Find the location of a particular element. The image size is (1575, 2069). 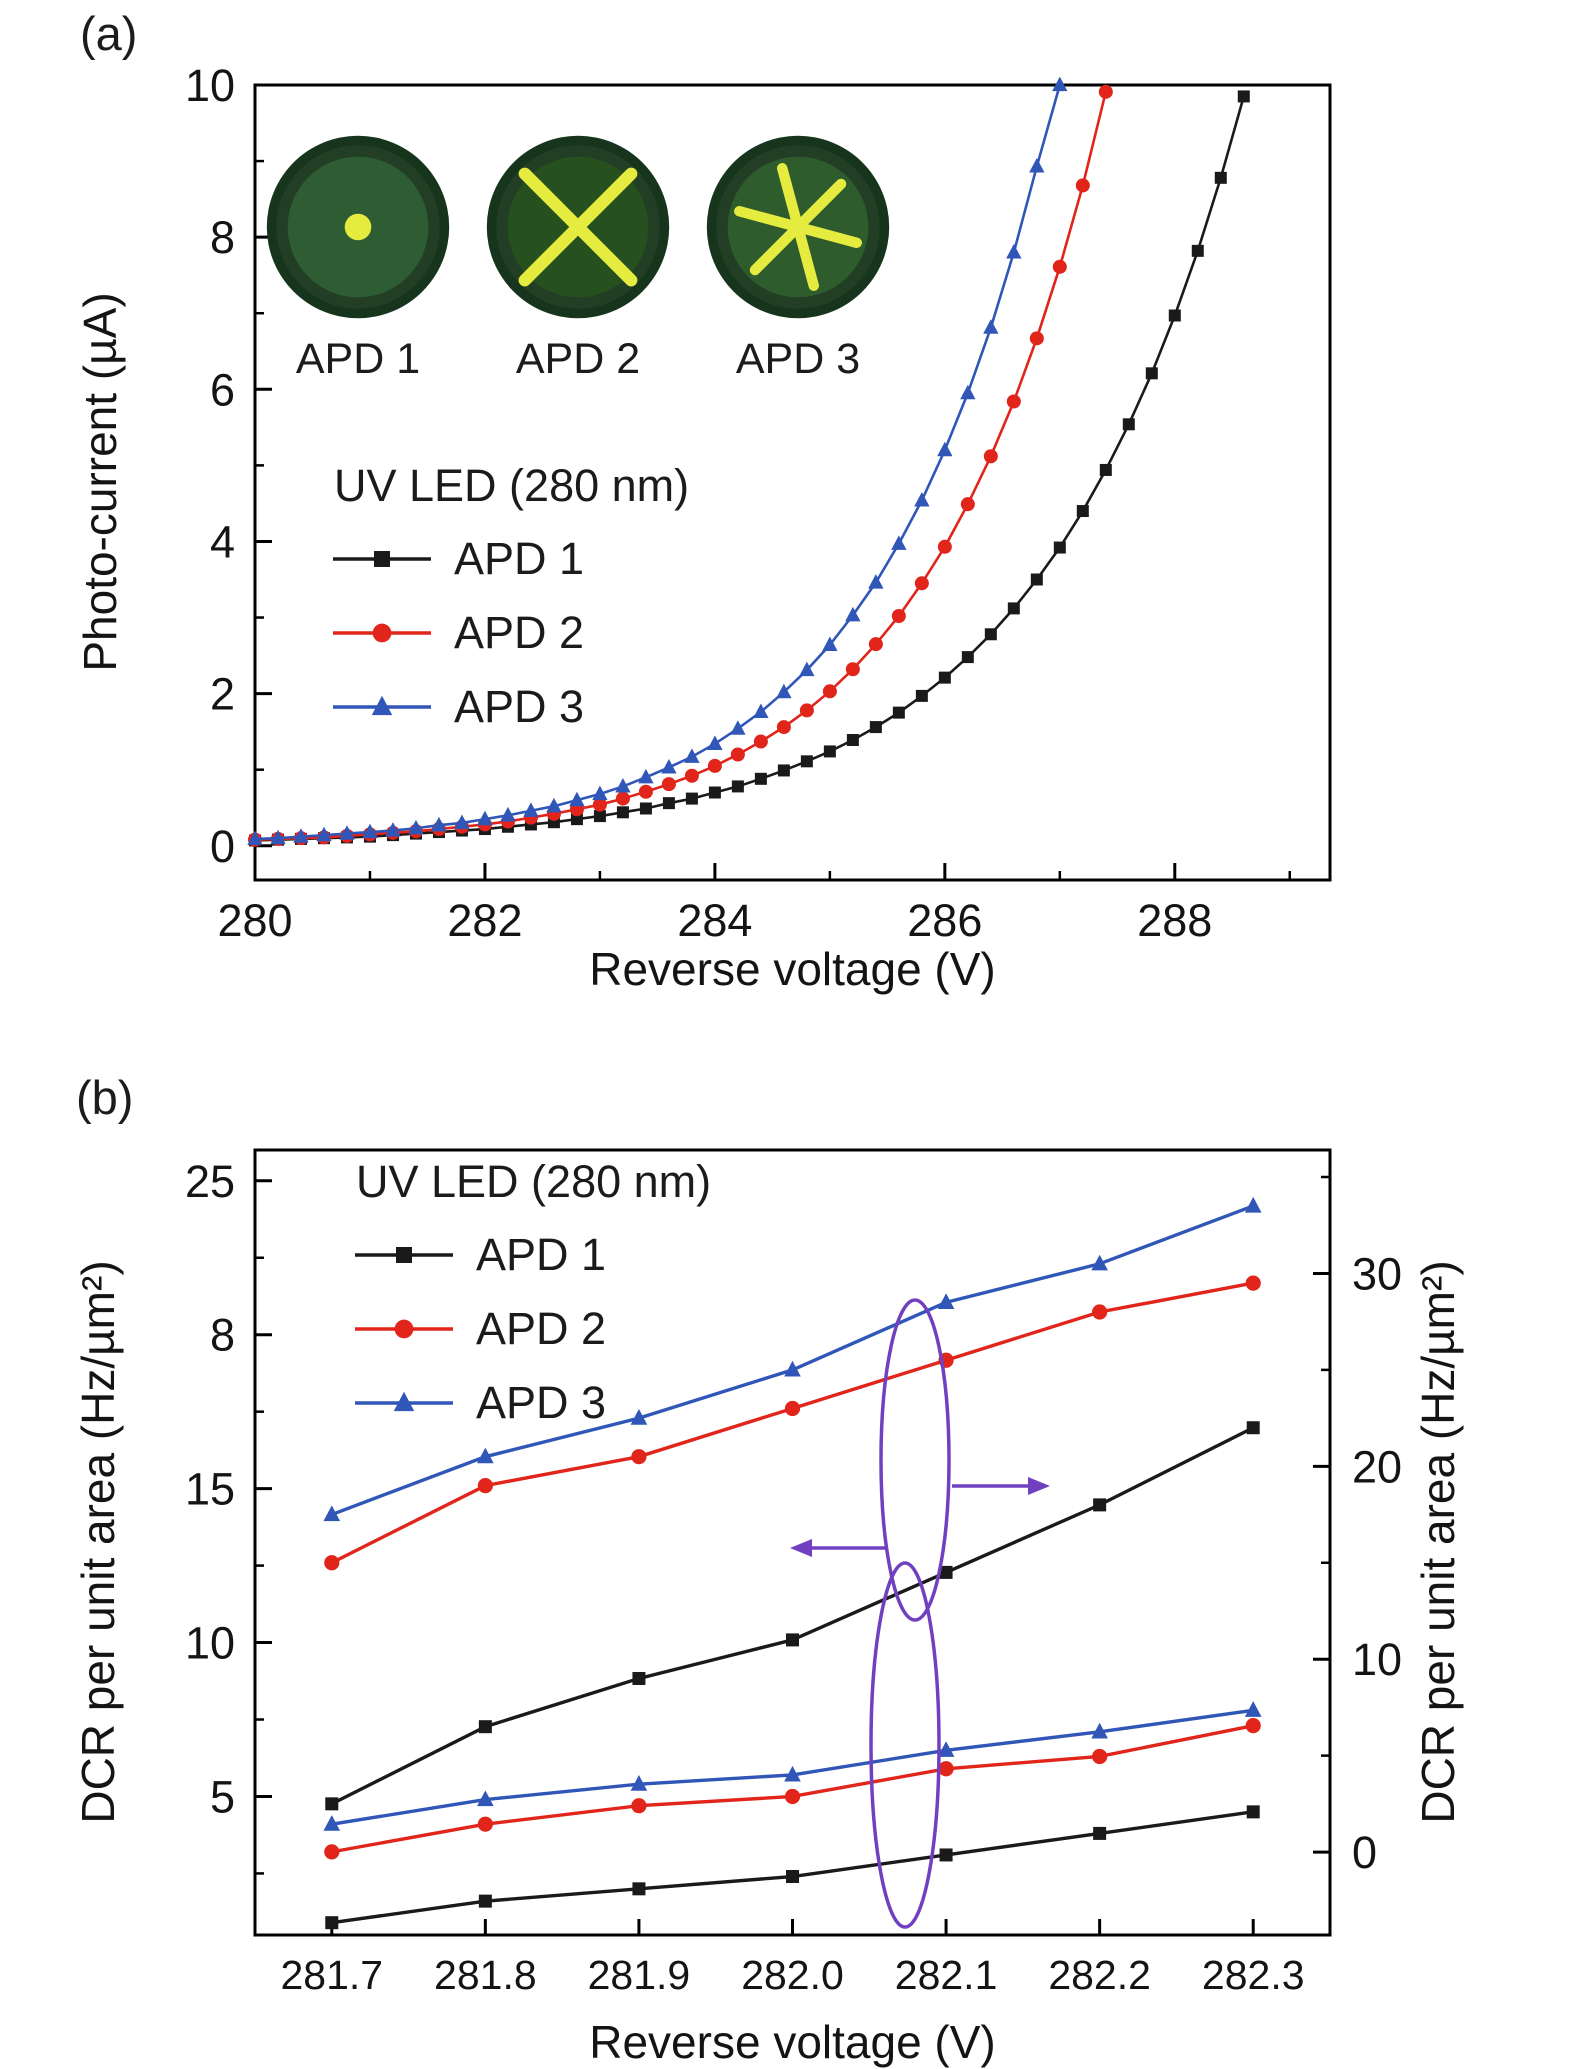

panel-a-yaxis-title: Photo-current (µA) is located at coordinates (100, 482).